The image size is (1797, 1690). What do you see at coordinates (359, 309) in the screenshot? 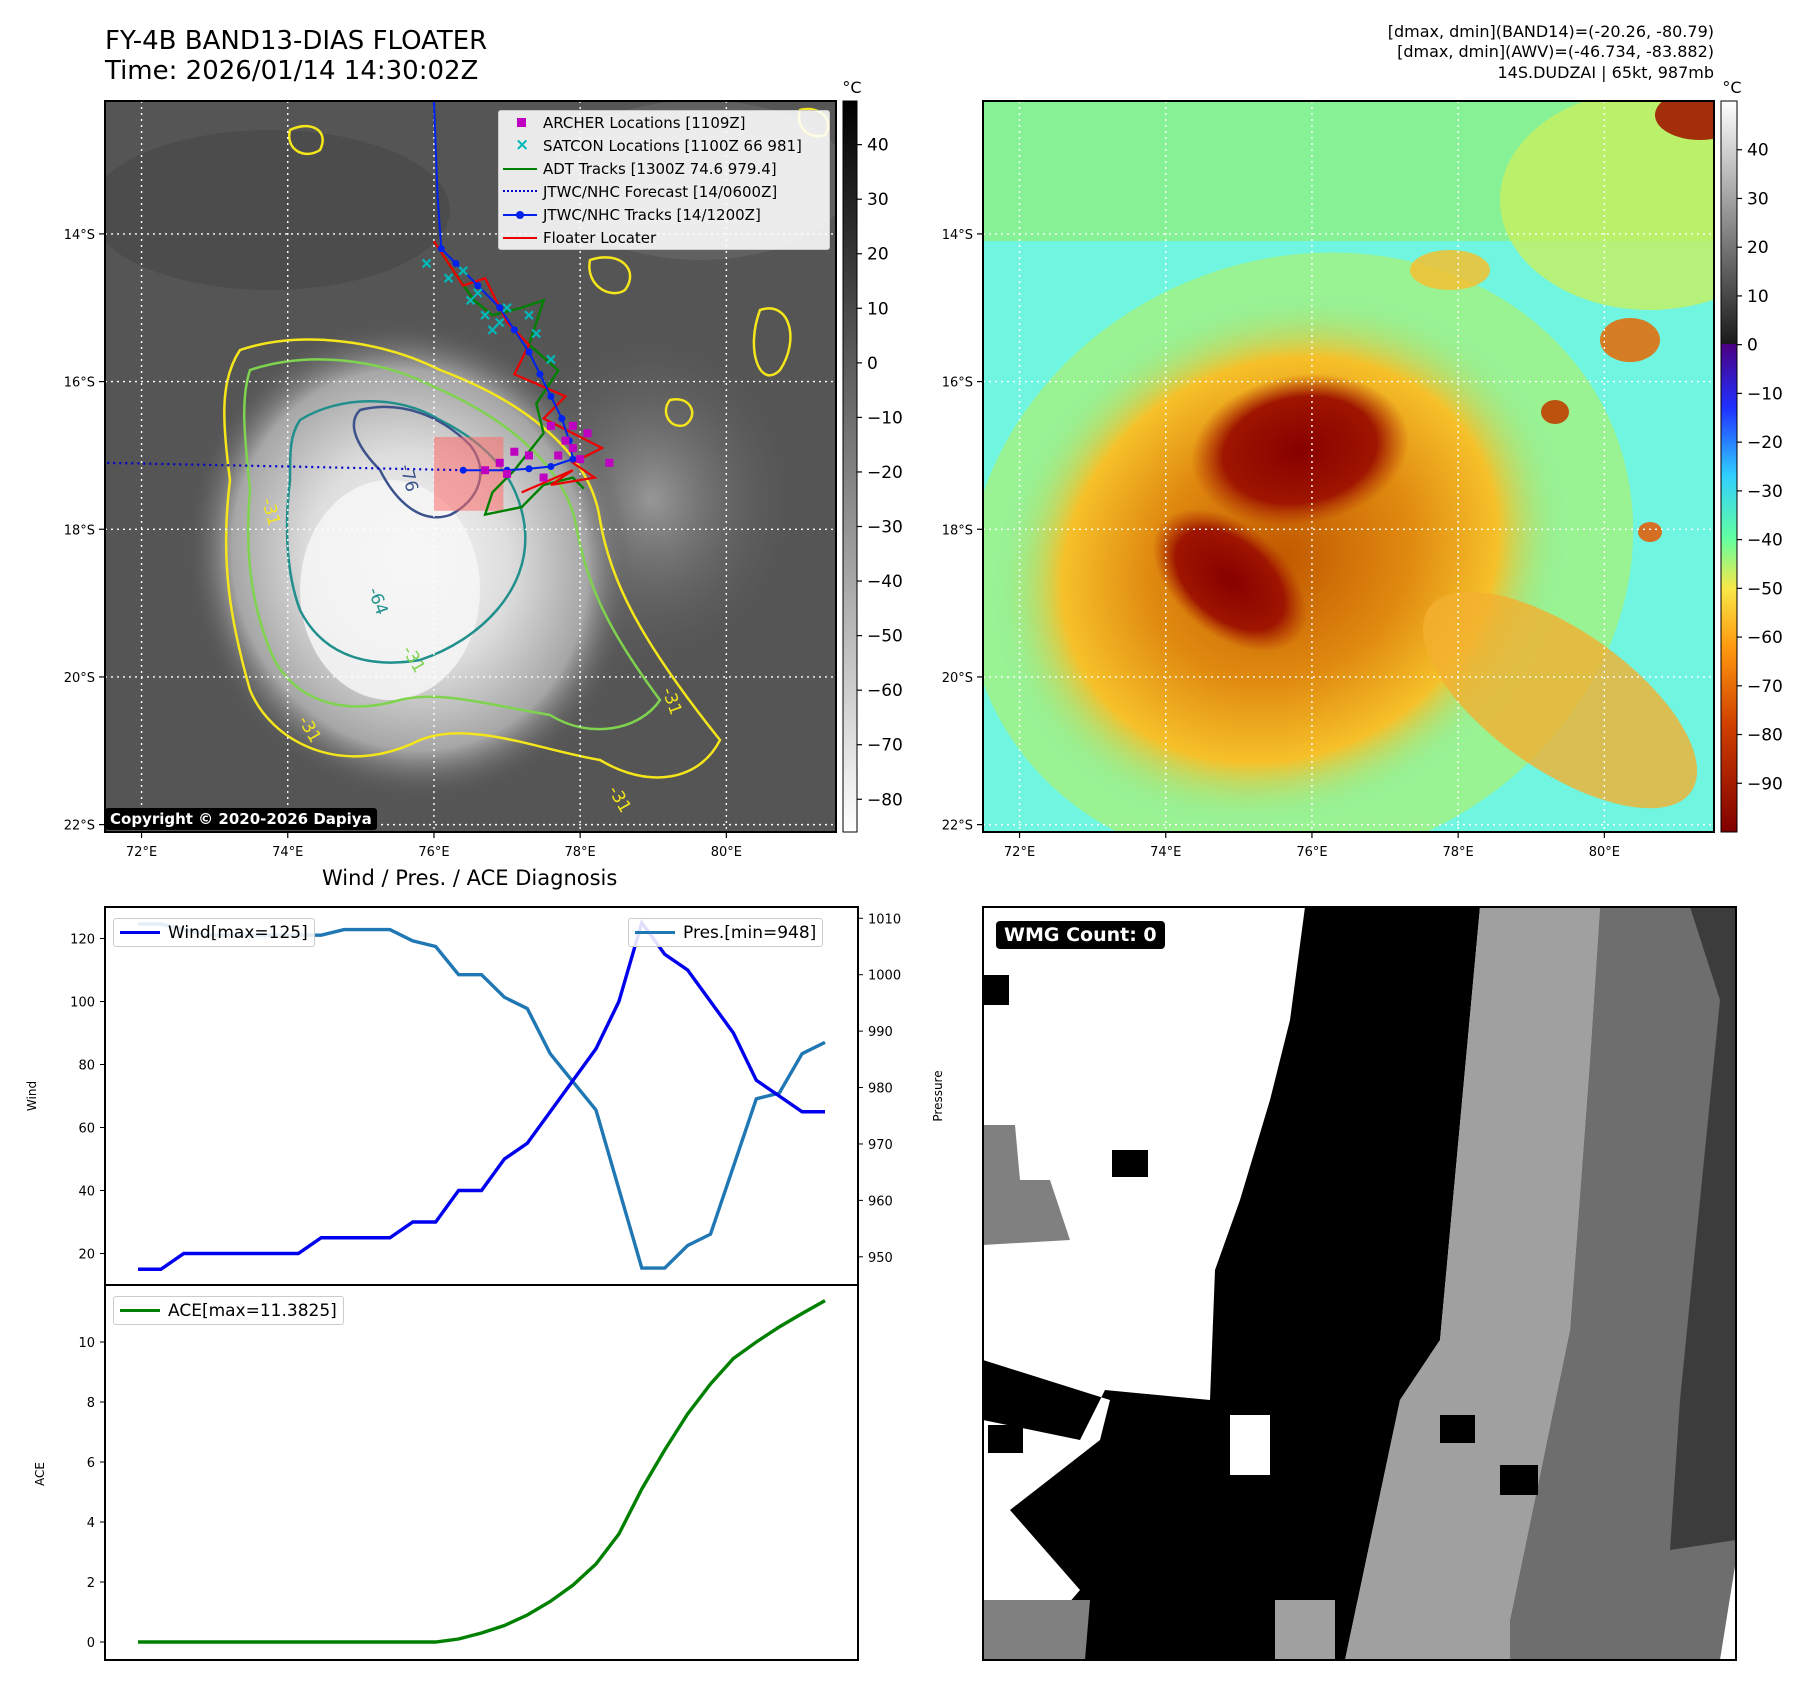
I see `storm-tracks` at bounding box center [359, 309].